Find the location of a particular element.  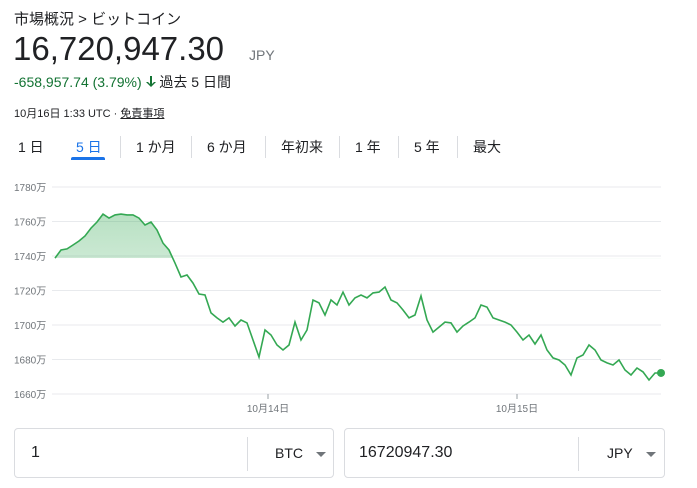

price: 16,720,947.30 is located at coordinates (119, 48).